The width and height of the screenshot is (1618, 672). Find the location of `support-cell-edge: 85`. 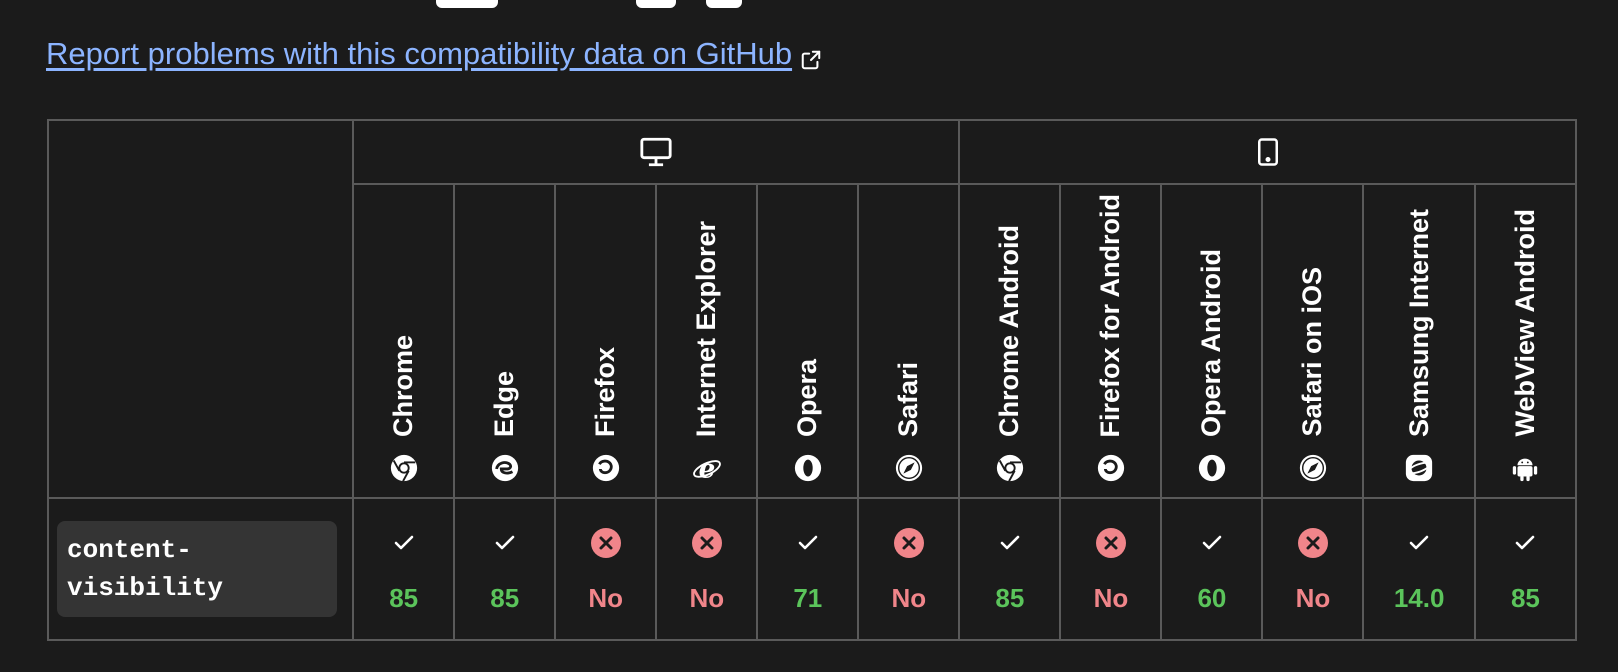

support-cell-edge: 85 is located at coordinates (505, 569).